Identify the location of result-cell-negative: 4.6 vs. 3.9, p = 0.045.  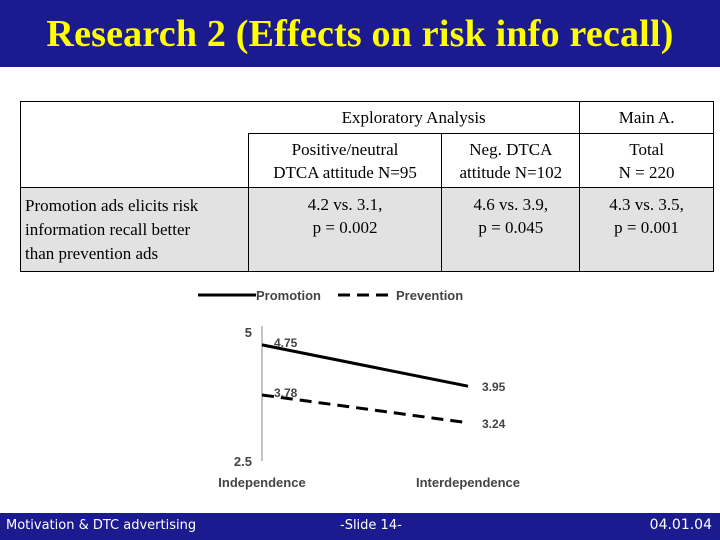
(511, 229).